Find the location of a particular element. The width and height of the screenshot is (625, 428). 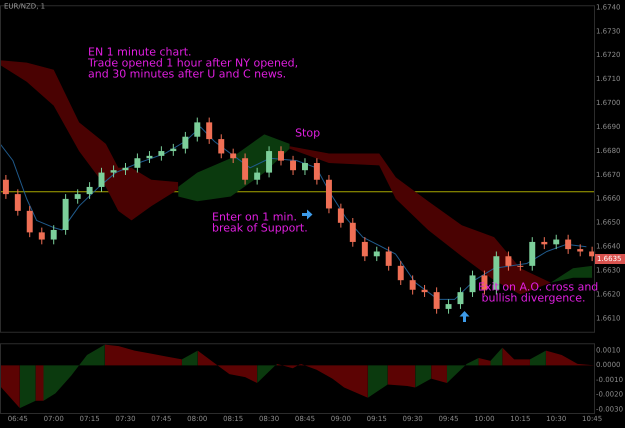

annotation: EN 1 minute chart. Trade opened 1 hour after NY opened, and 30 minutes after U and C news. is located at coordinates (192, 62).